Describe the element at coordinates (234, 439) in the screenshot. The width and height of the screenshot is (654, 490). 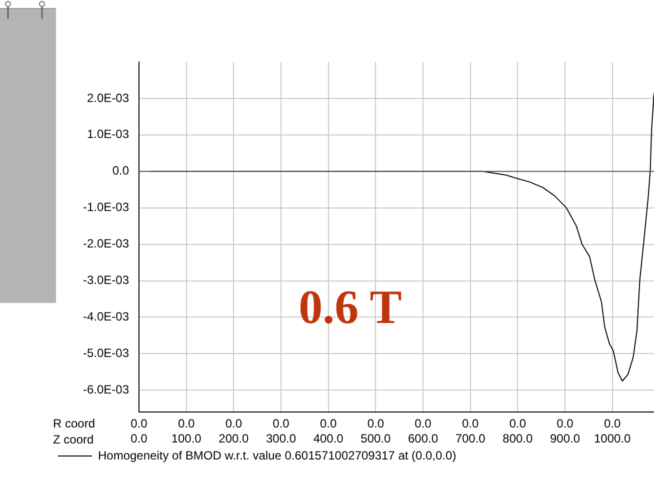
I see `x-tick-label: 200.0` at that location.